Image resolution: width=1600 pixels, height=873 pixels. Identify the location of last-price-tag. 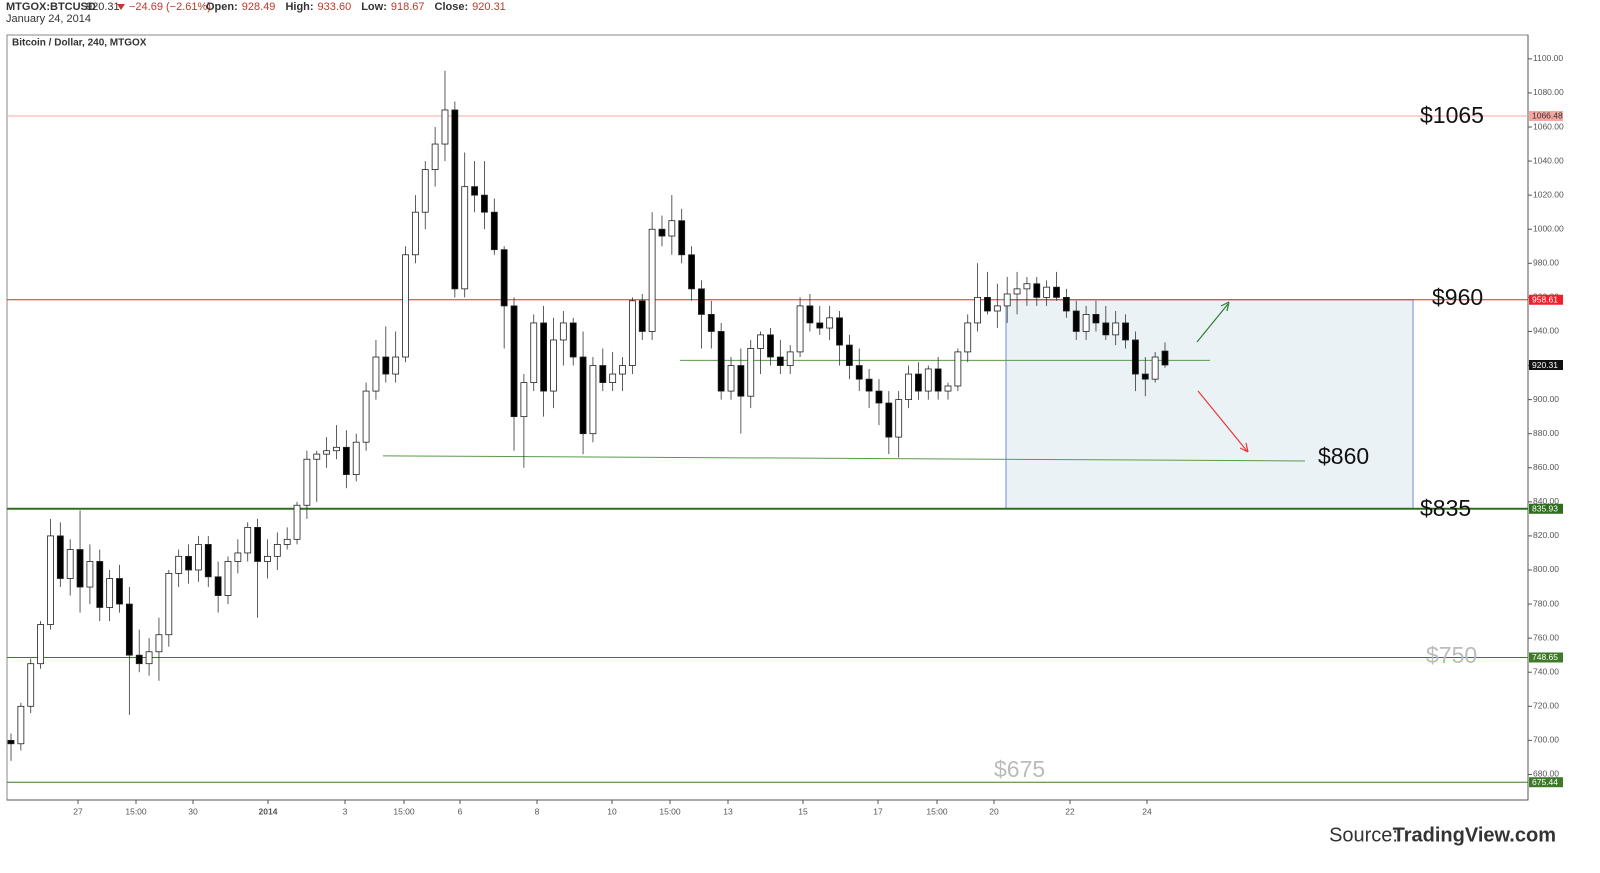
(1546, 365).